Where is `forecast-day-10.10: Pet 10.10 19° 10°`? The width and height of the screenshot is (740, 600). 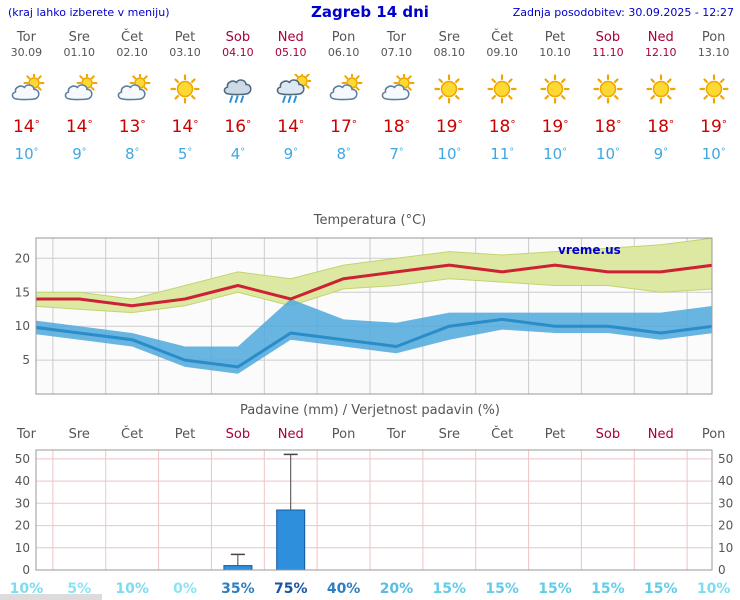
forecast-day-10.10: Pet 10.10 19° 10° is located at coordinates (555, 97).